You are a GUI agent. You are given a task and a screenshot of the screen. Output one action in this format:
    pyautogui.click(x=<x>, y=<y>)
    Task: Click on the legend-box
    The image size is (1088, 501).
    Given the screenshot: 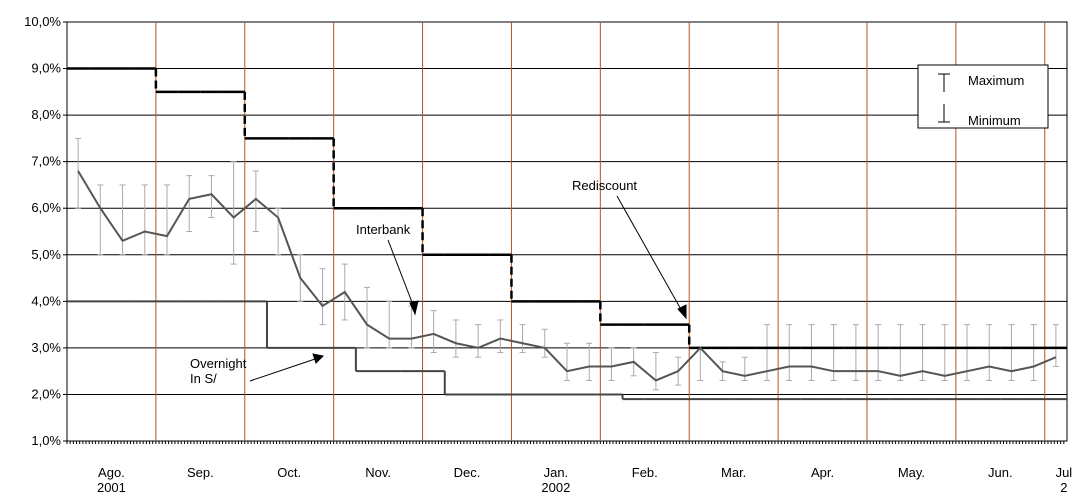 What is the action you would take?
    pyautogui.click(x=983, y=96)
    